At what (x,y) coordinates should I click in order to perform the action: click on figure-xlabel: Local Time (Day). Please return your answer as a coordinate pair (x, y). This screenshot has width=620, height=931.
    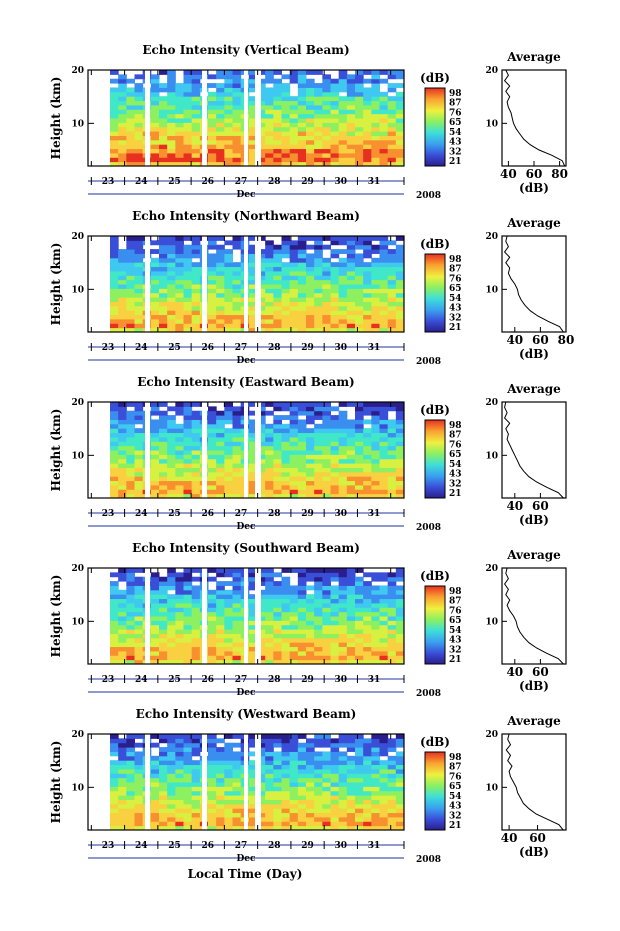
    Looking at the image, I should click on (245, 874).